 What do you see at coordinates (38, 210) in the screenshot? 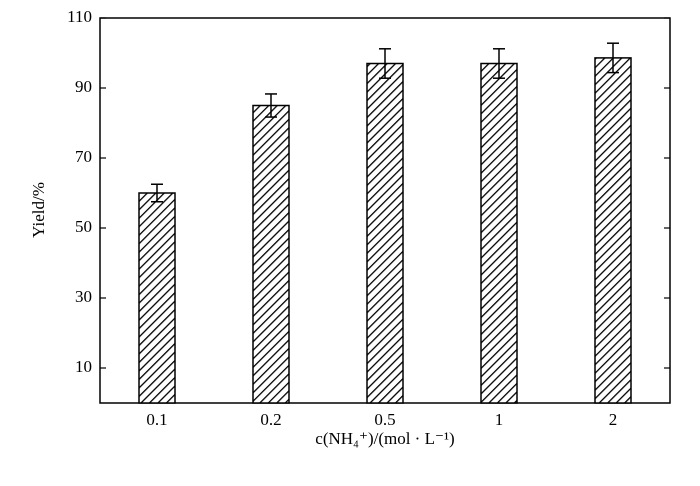
I see `y-axis-label: Yield/%` at bounding box center [38, 210].